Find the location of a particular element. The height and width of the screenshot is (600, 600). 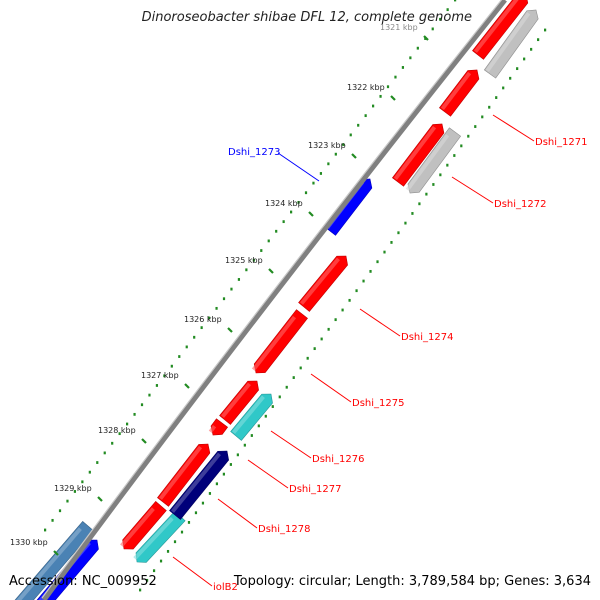

gene-label-1: Dshi_1272 is located at coordinates (520, 204).